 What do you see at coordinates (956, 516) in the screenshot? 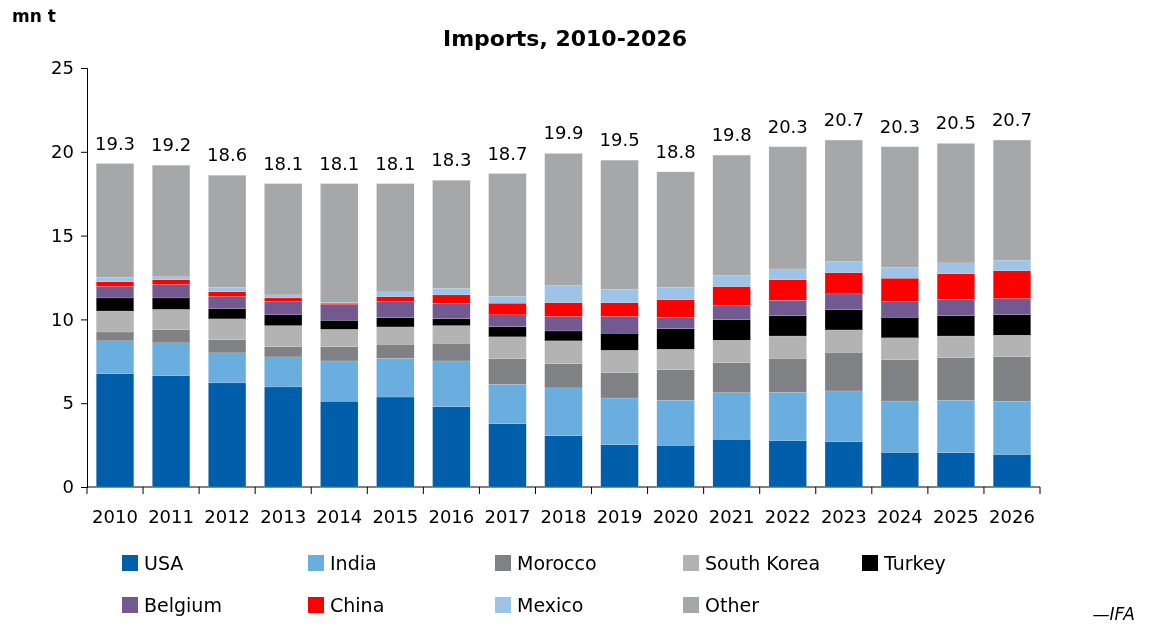
I see `x-tick-label: 2025` at bounding box center [956, 516].